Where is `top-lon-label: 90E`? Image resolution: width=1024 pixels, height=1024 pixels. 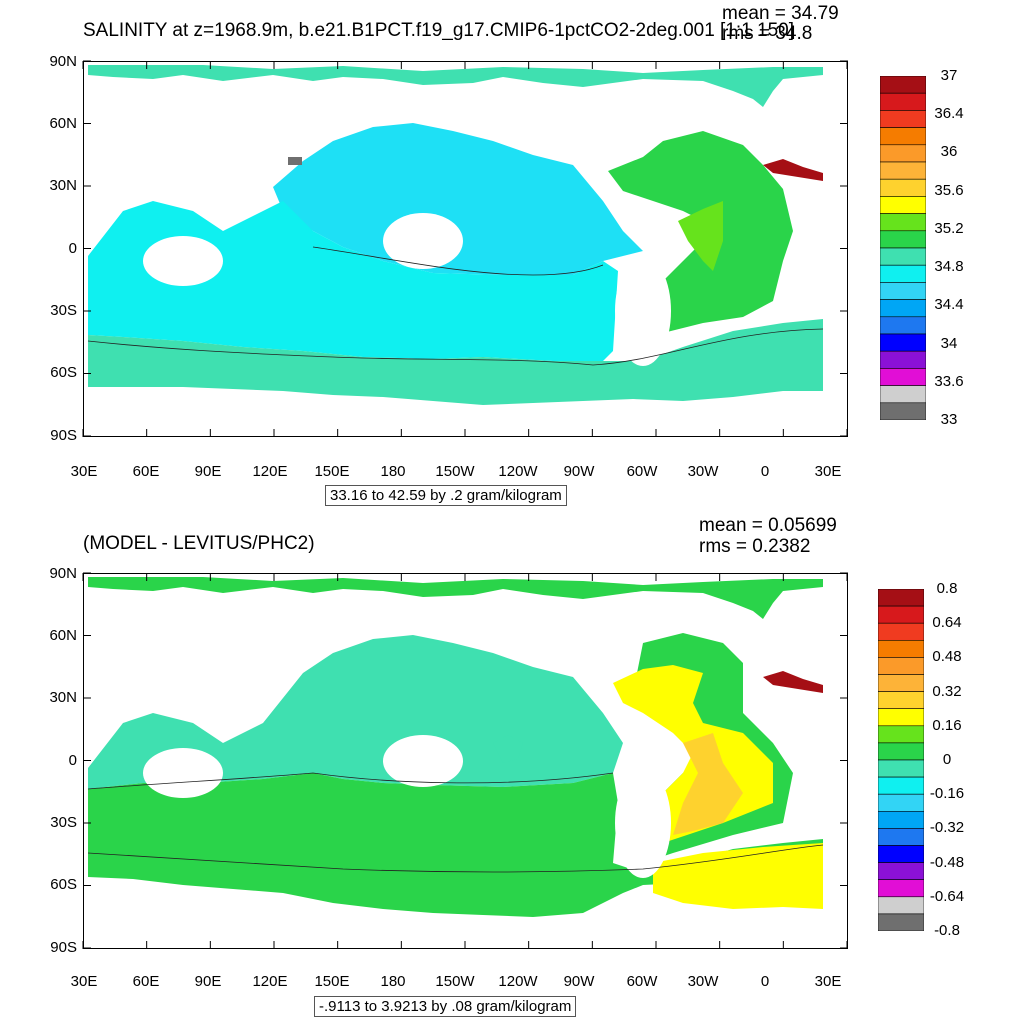
top-lon-label: 90E is located at coordinates (208, 471).